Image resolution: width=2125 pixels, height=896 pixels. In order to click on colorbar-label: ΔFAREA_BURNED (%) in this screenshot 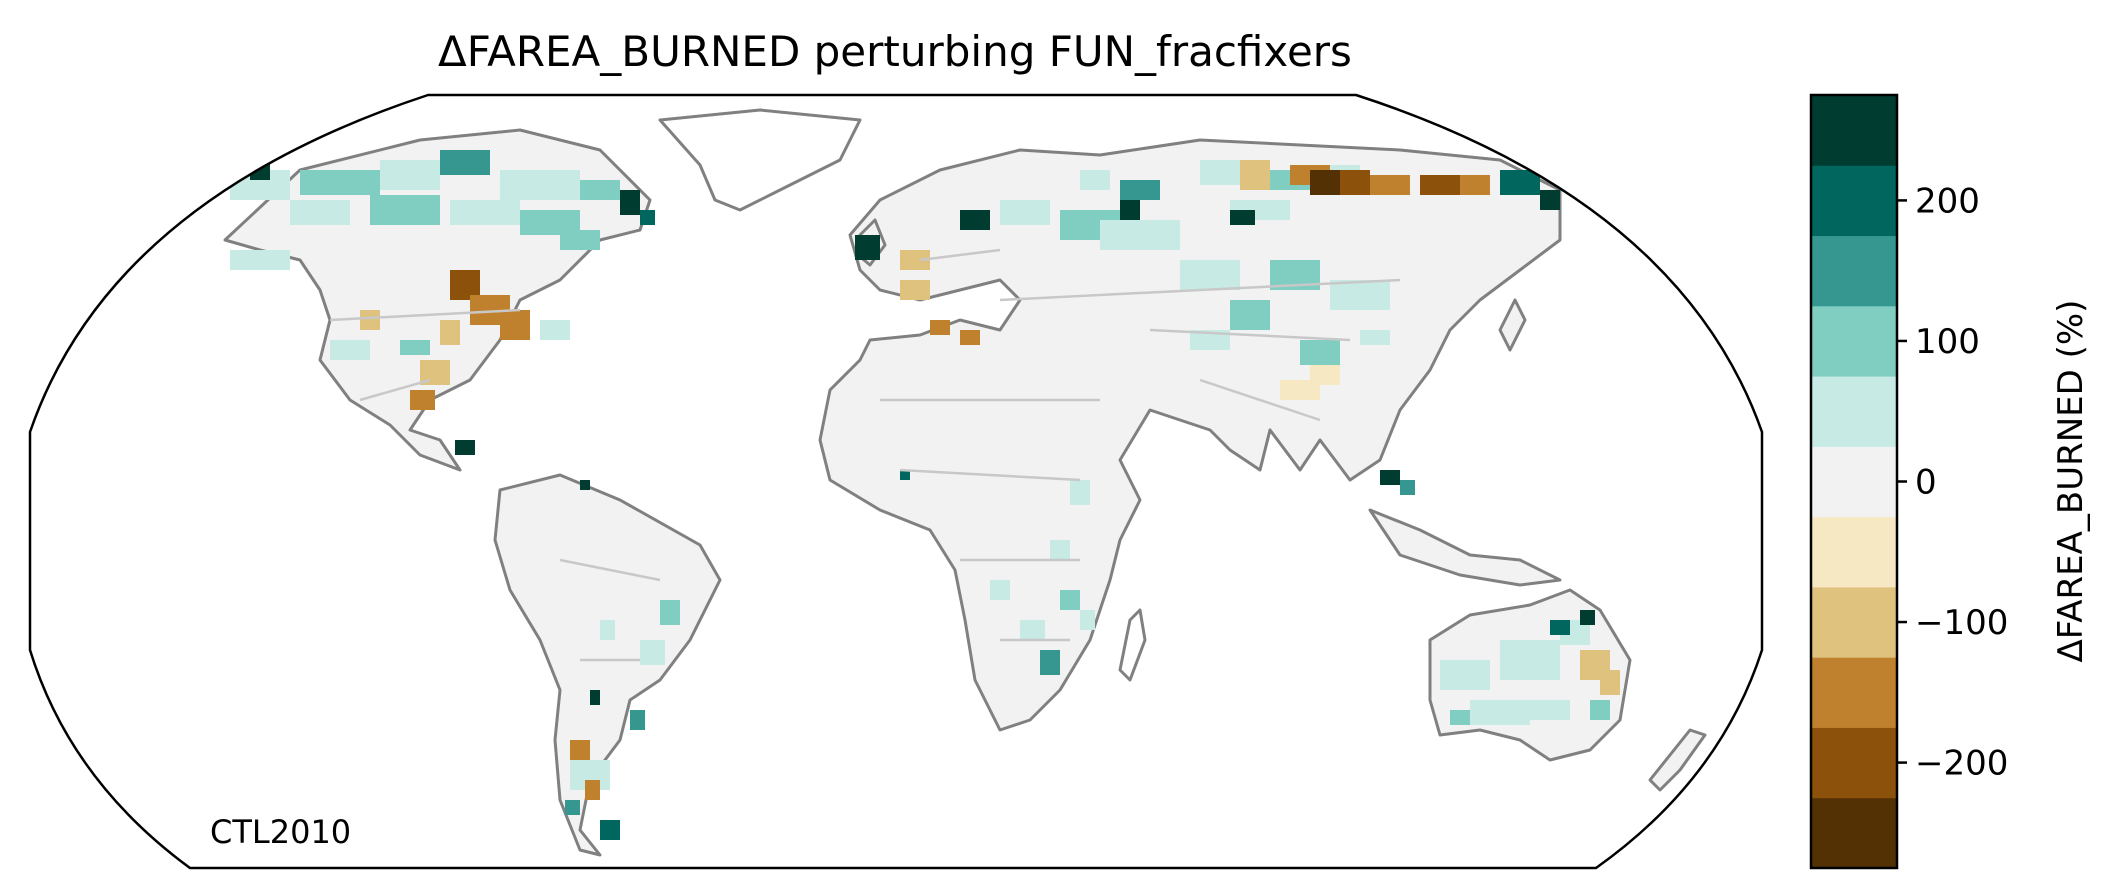, I will do `click(2071, 481)`.